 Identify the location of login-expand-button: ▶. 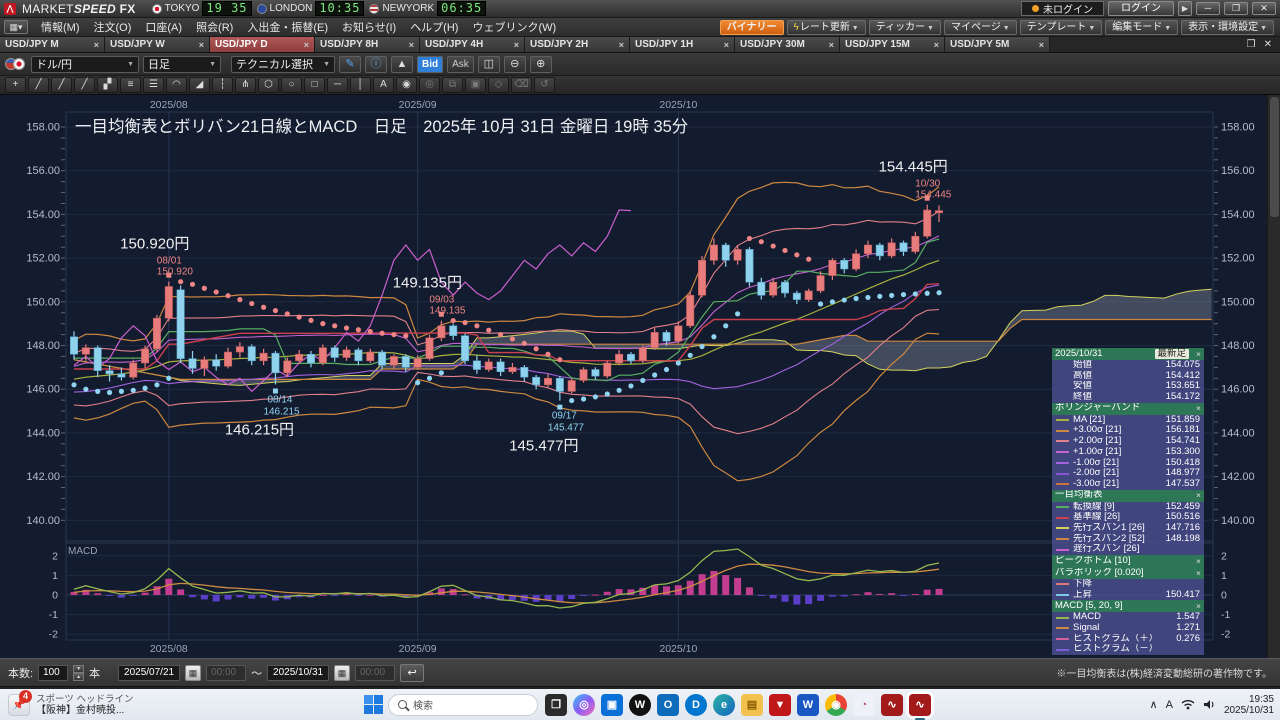
(1185, 8).